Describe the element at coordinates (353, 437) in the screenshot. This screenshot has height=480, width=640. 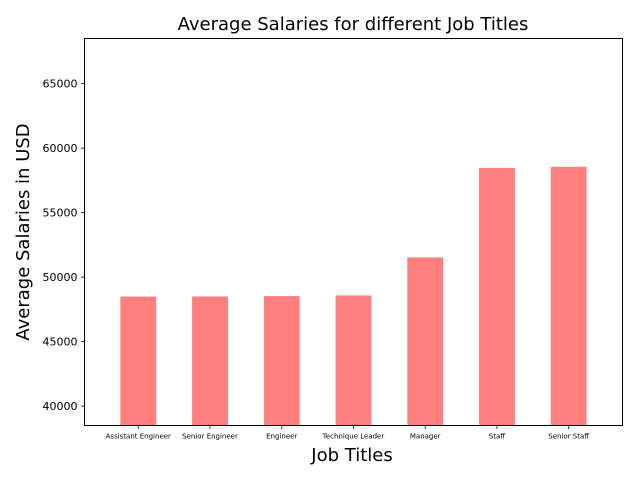
I see `x-tick-label: Technique Leader` at that location.